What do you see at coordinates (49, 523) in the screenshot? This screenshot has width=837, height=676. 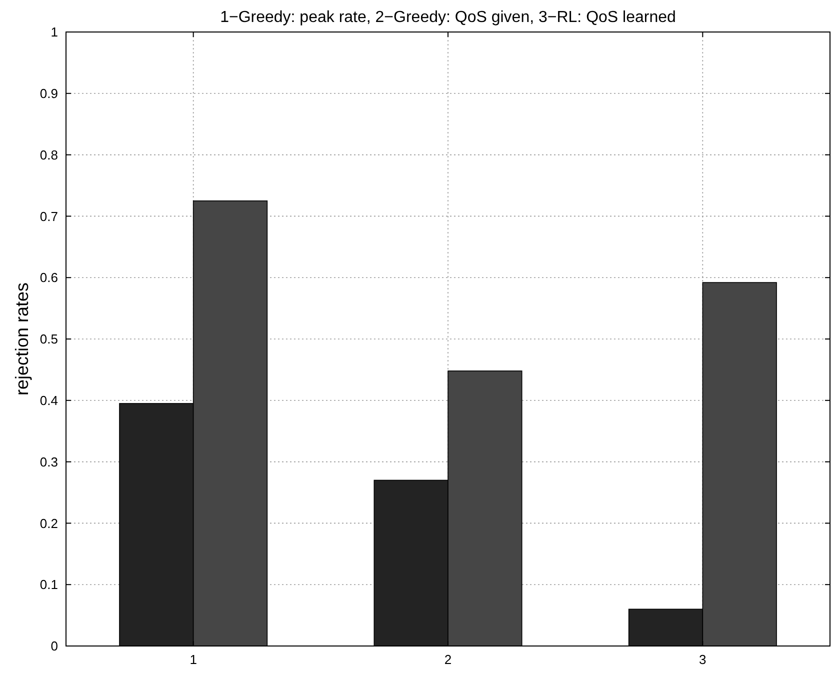 I see `y-tick-label: 0.2` at bounding box center [49, 523].